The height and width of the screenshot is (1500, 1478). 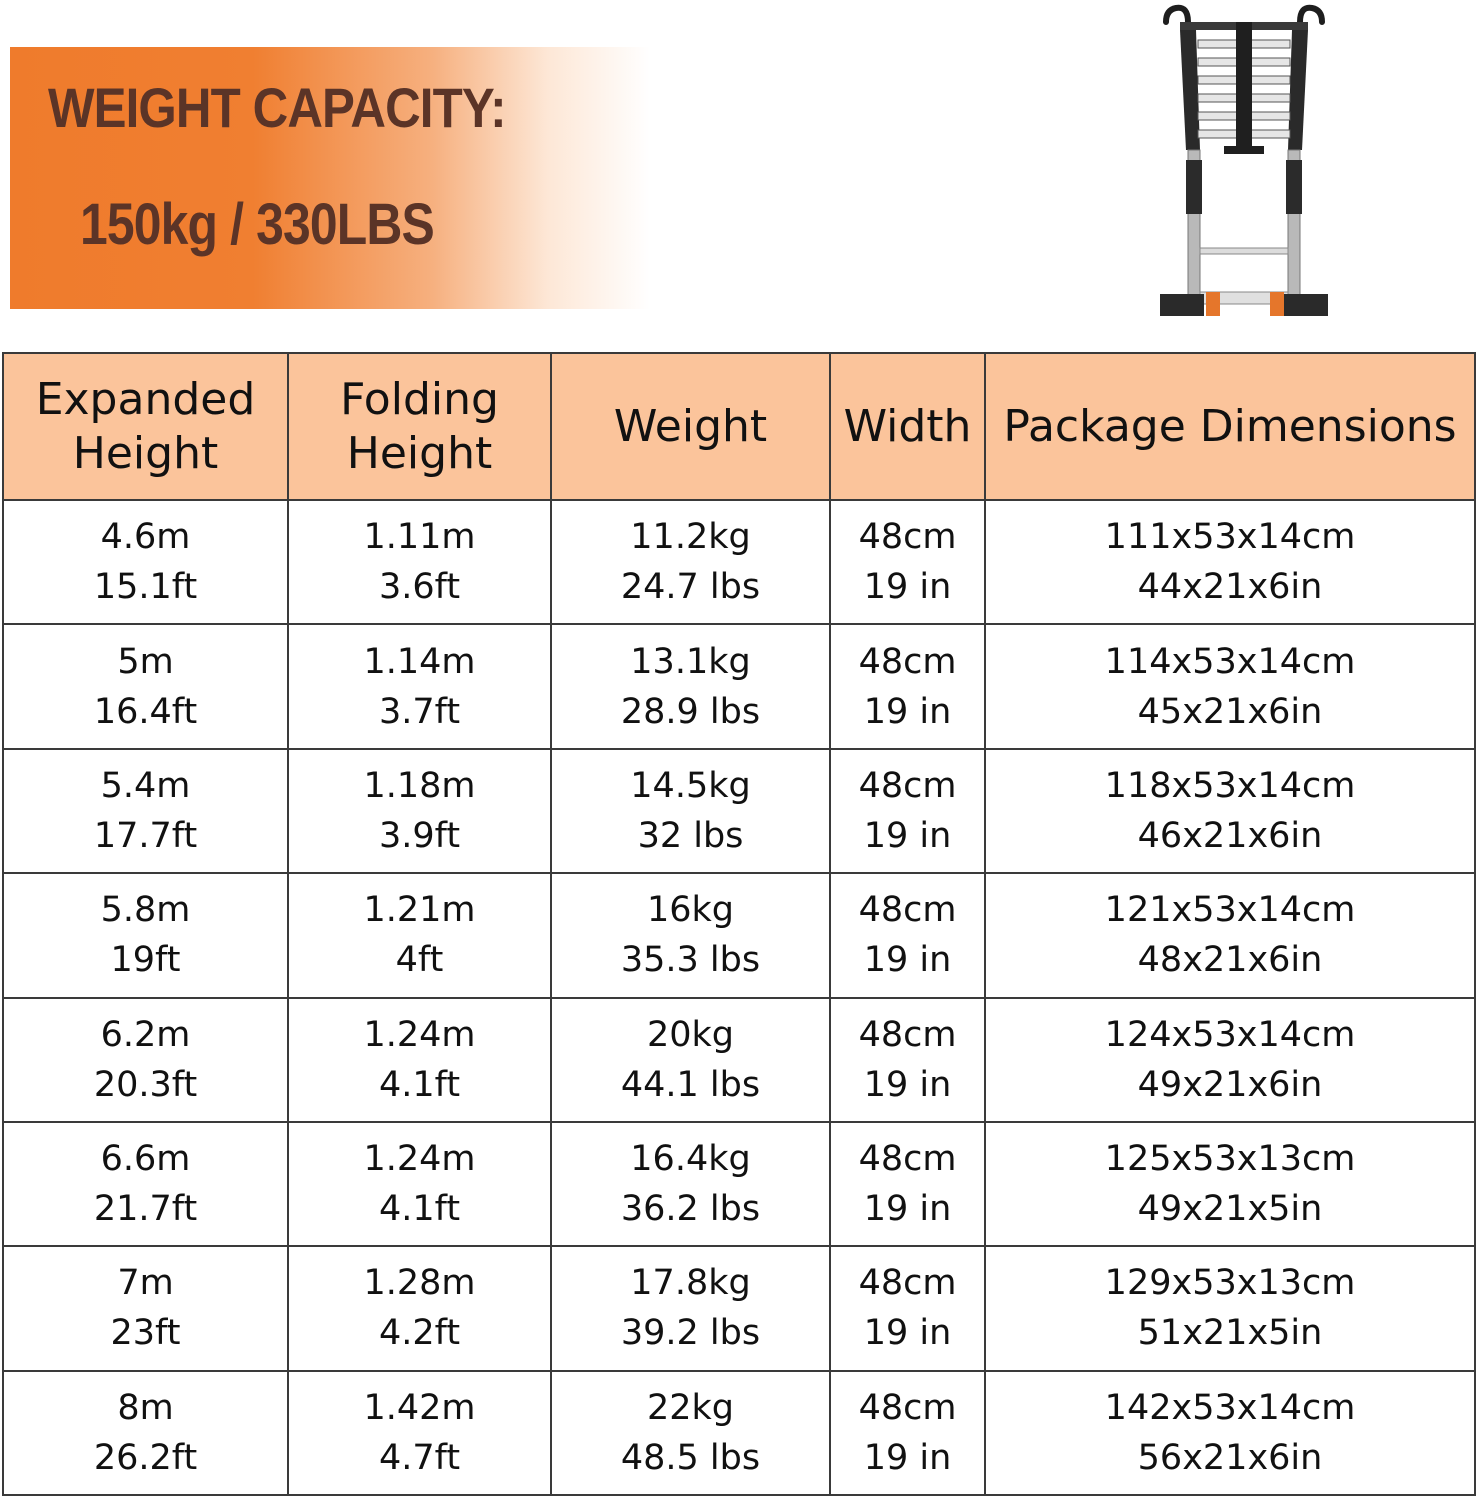 What do you see at coordinates (690, 426) in the screenshot?
I see `header-weight: Weight` at bounding box center [690, 426].